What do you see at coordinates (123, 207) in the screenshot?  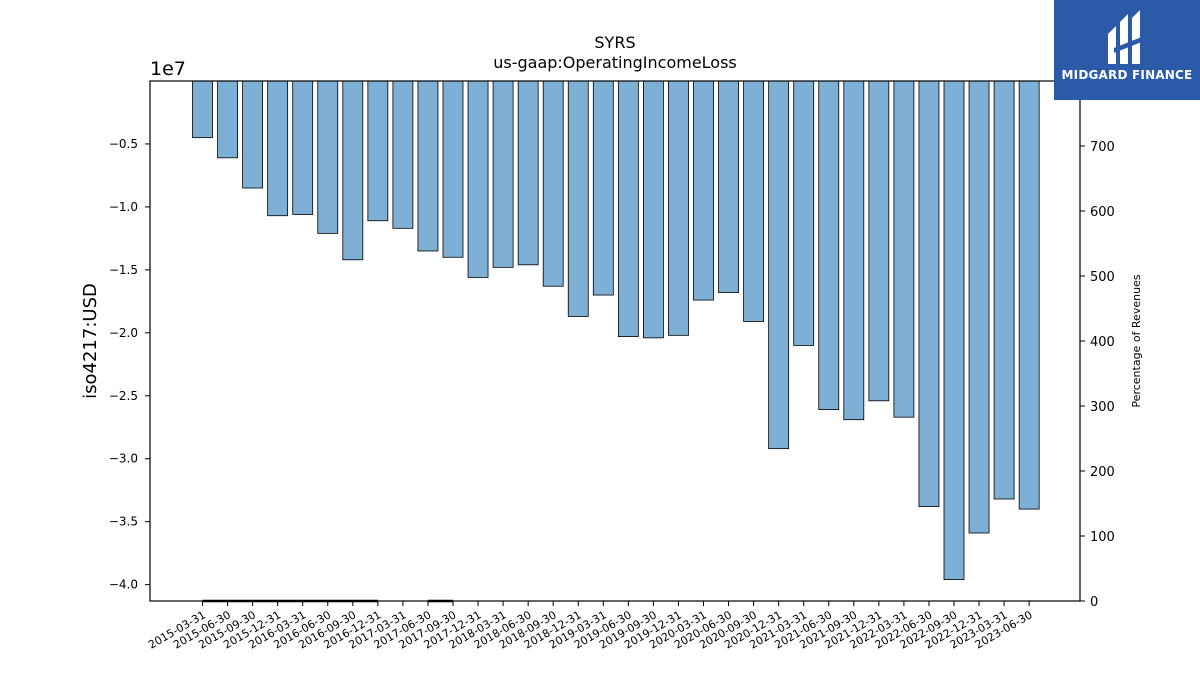 I see `y-tick-label: −1.0` at bounding box center [123, 207].